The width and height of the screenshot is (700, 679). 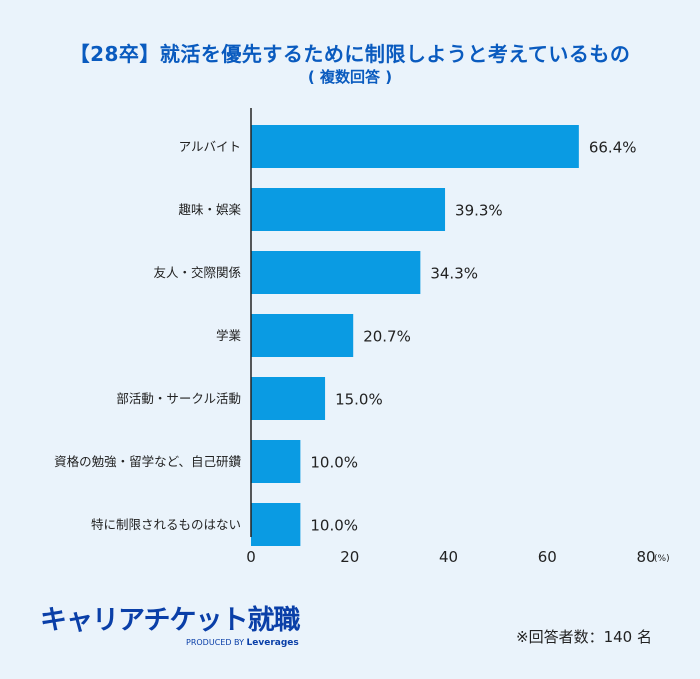 What do you see at coordinates (210, 146) in the screenshot?
I see `category-label-0: アルバイト` at bounding box center [210, 146].